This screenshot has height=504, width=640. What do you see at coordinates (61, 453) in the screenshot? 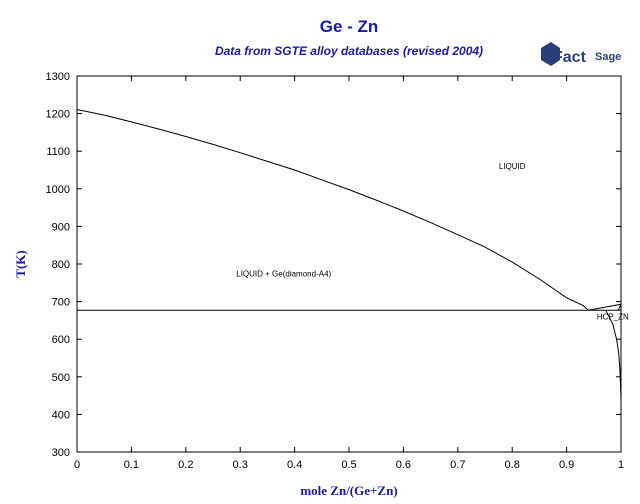
I see `y-tick-label: 300` at bounding box center [61, 453].